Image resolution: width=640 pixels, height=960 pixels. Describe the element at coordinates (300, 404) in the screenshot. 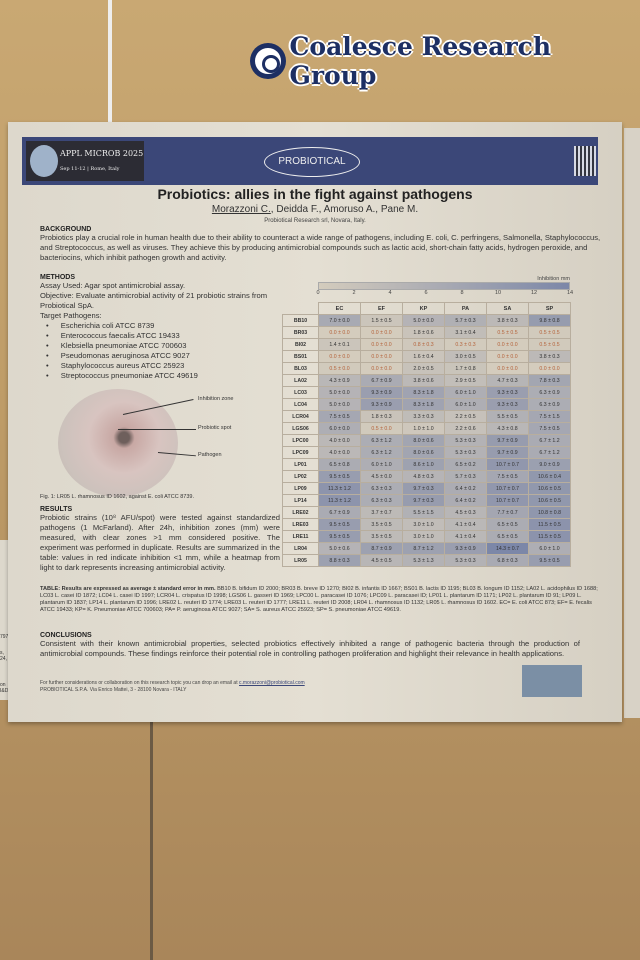

I see `row-label: LC04` at that location.